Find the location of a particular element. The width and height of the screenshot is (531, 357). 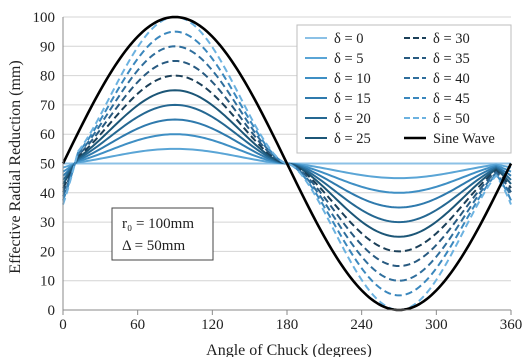

x-tick-label: 0 is located at coordinates (63, 325).